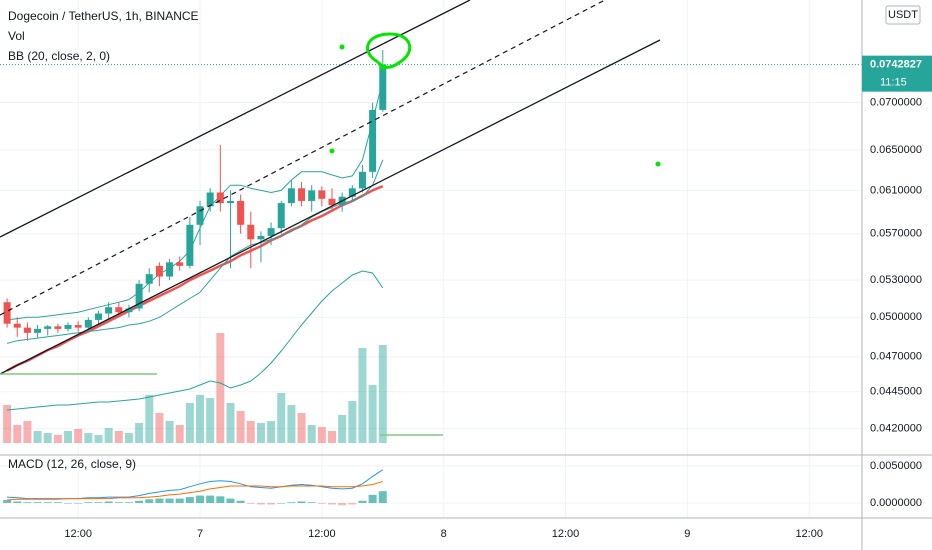 Image resolution: width=932 pixels, height=550 pixels. I want to click on currency-box, so click(903, 15).